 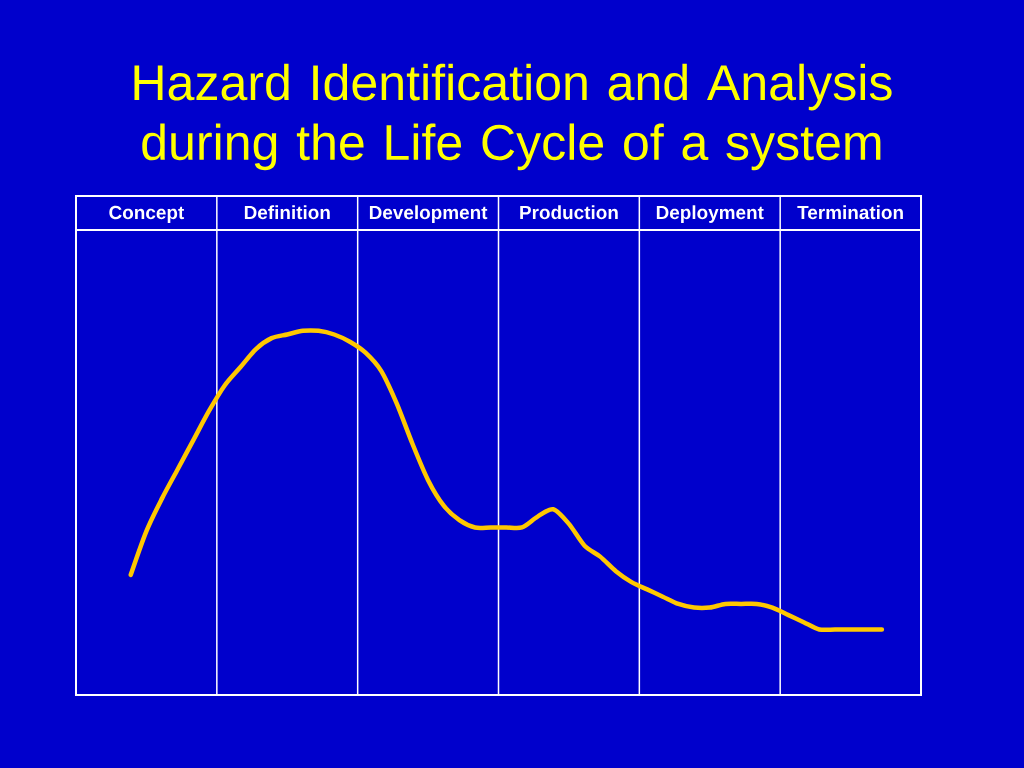 I want to click on chart-title: Hazard Identification and Analysis during the Life Cycle of a system, so click(x=513, y=117).